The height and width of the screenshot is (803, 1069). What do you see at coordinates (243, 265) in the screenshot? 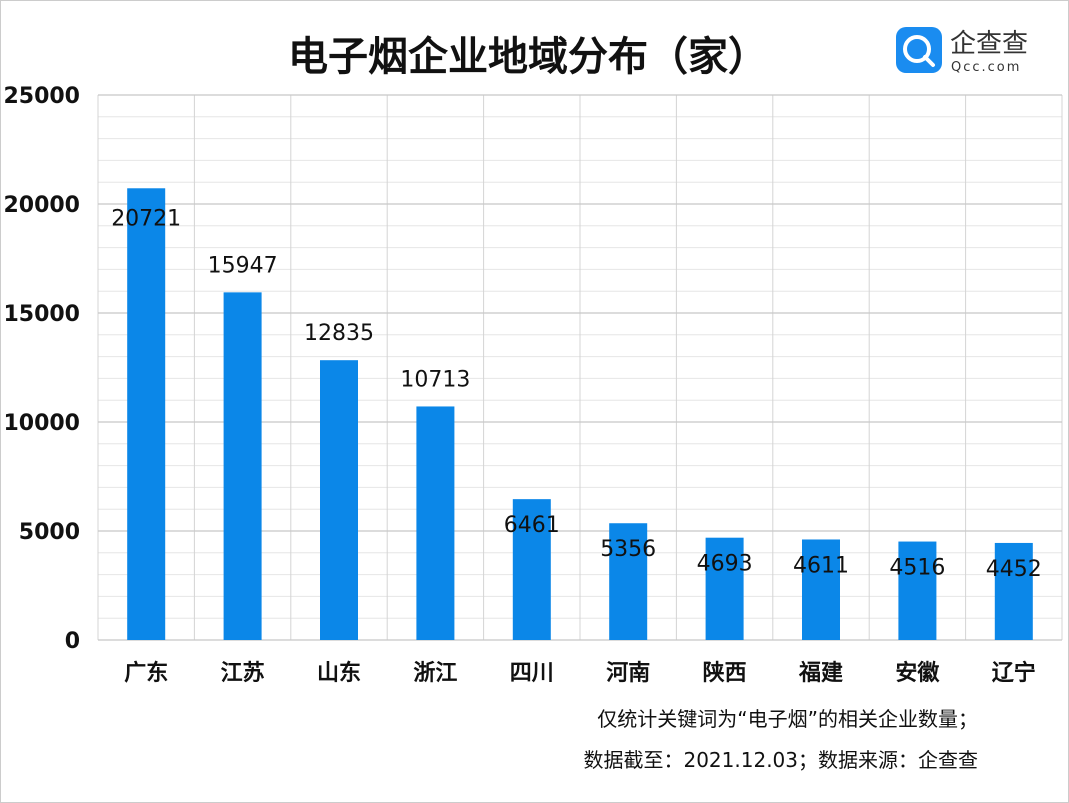
I see `data-label: 15947` at bounding box center [243, 265].